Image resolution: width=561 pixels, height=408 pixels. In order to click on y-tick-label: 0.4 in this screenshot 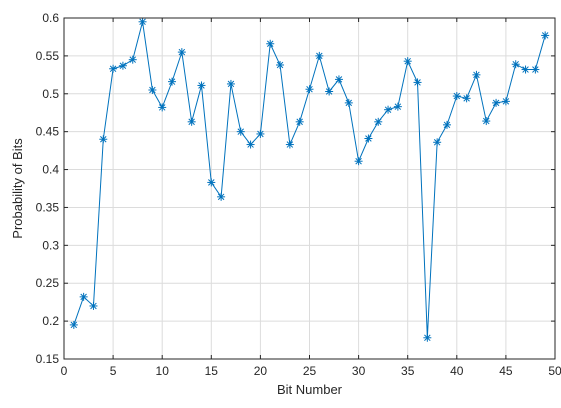, I will do `click(50, 170)`.